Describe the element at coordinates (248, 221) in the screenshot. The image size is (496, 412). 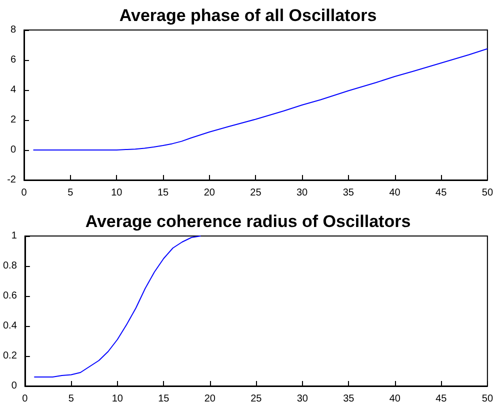
I see `chart-title: Average coherence radius of Oscillators` at that location.